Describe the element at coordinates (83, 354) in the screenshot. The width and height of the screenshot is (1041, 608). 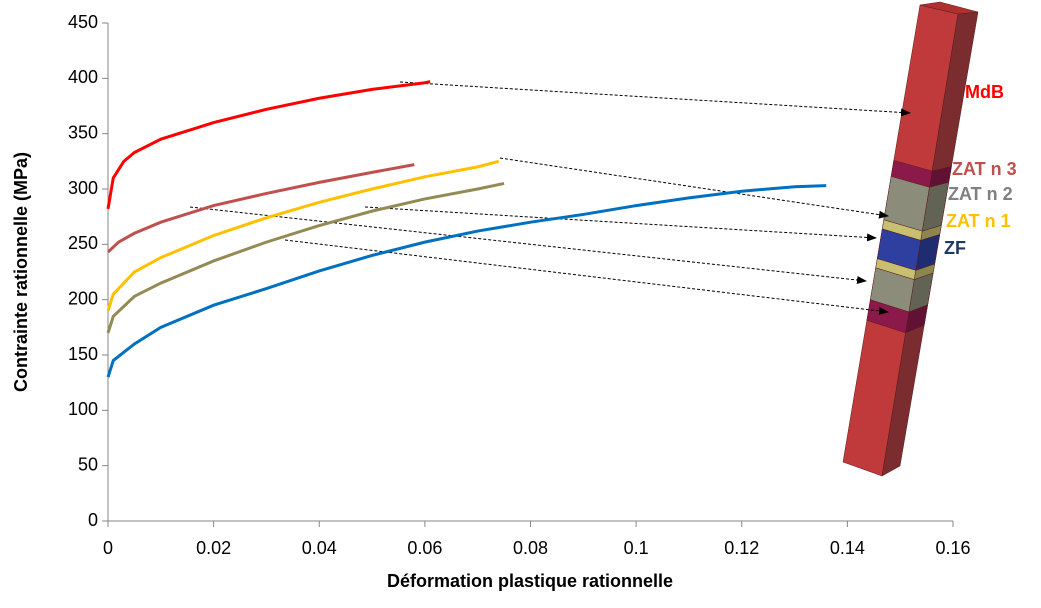
I see `y-tick-label: 150` at that location.